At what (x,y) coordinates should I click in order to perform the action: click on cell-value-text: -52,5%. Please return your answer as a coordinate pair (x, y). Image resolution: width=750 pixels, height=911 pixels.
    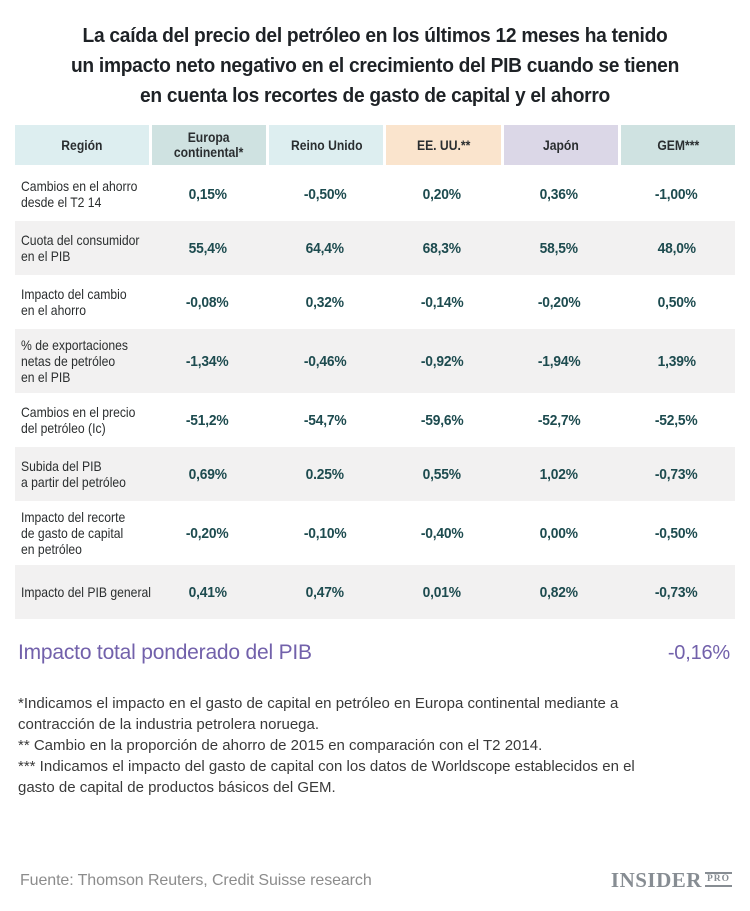
    Looking at the image, I should click on (676, 420).